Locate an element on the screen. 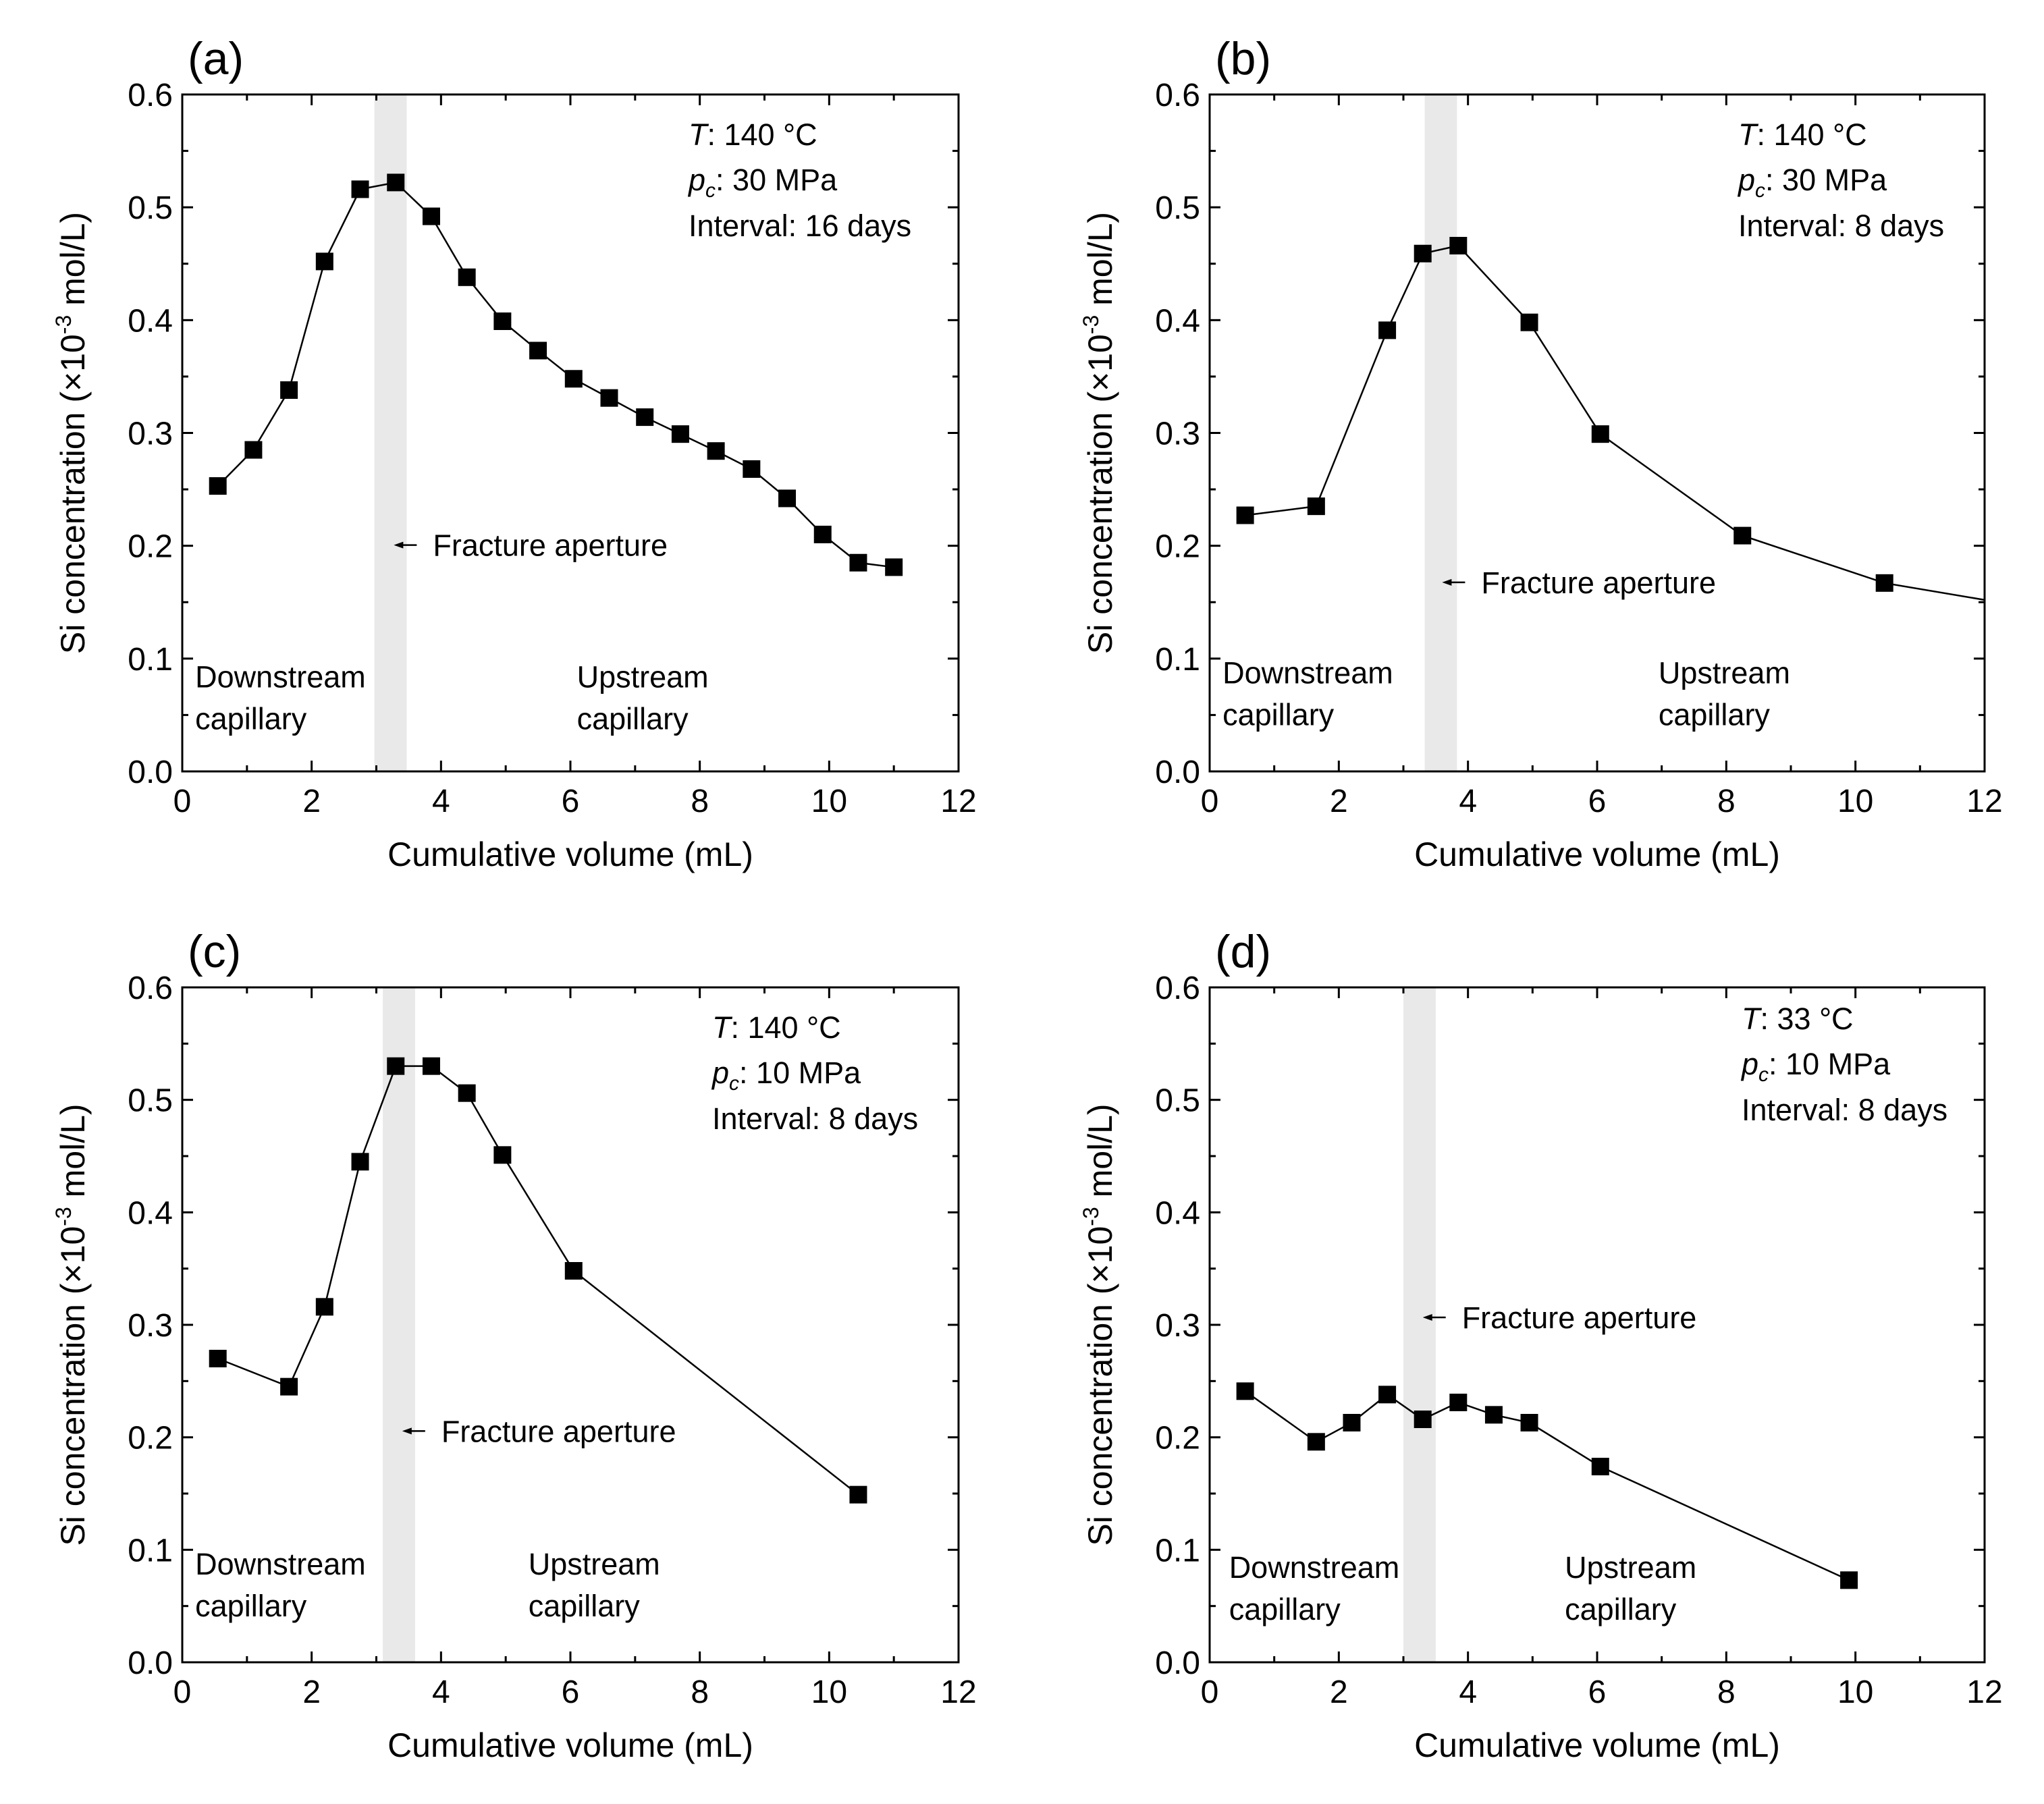 The height and width of the screenshot is (1804, 2044). temperature-symbol: T is located at coordinates (1748, 134).